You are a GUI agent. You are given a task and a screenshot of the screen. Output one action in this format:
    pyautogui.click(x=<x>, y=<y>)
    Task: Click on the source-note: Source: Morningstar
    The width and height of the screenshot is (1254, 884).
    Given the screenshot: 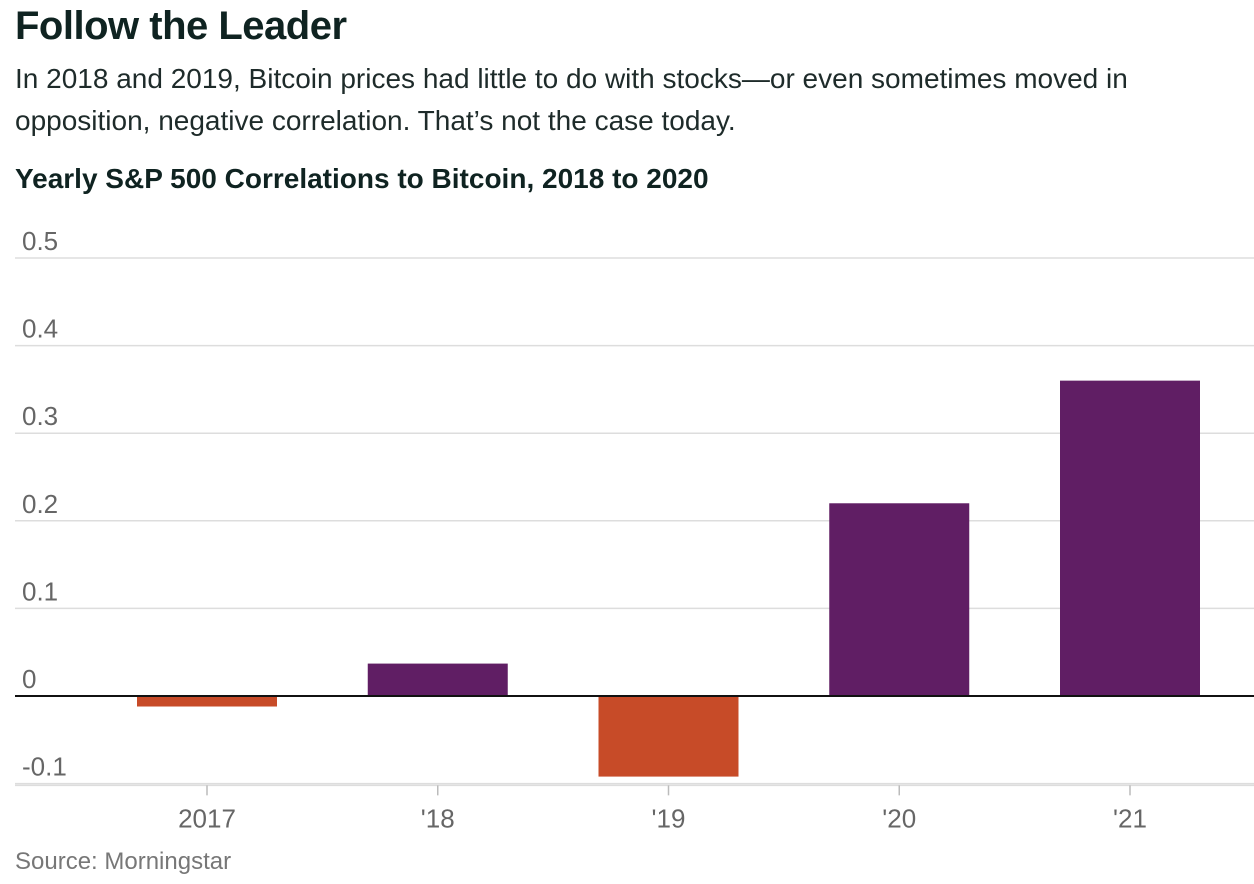 What is the action you would take?
    pyautogui.click(x=123, y=861)
    